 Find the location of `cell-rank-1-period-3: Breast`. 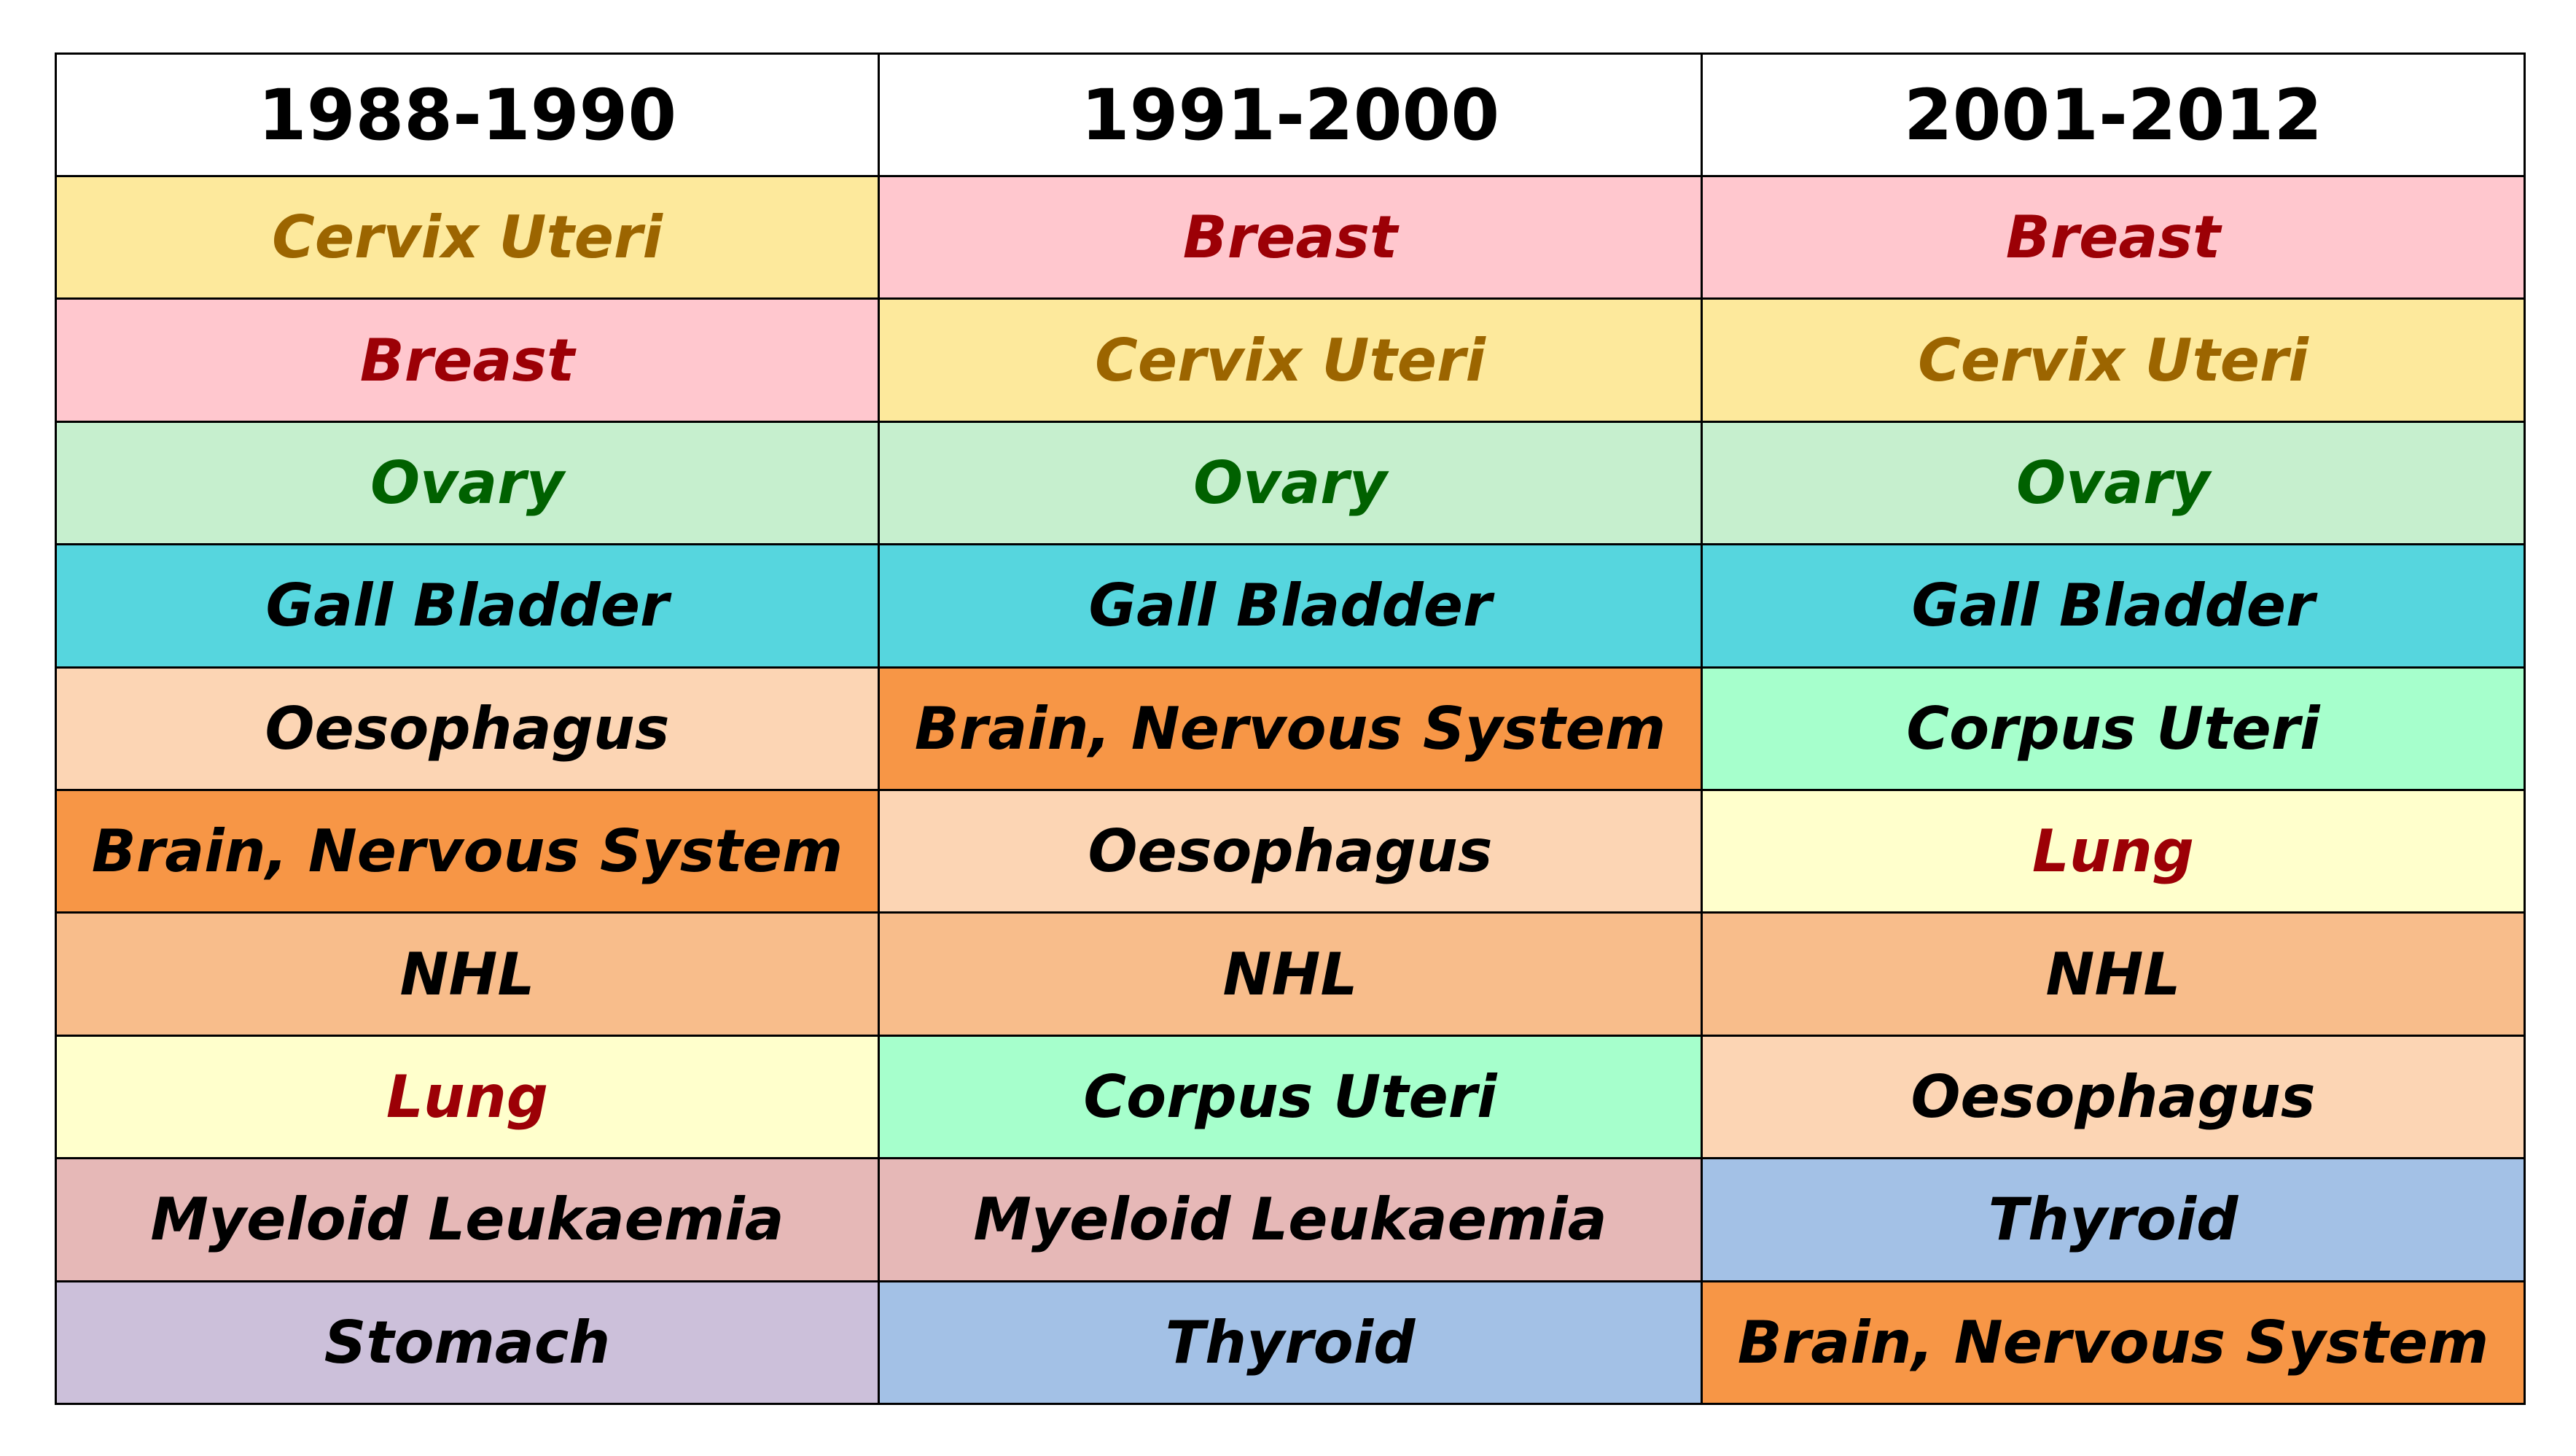

cell-rank-1-period-3: Breast is located at coordinates (2113, 237).